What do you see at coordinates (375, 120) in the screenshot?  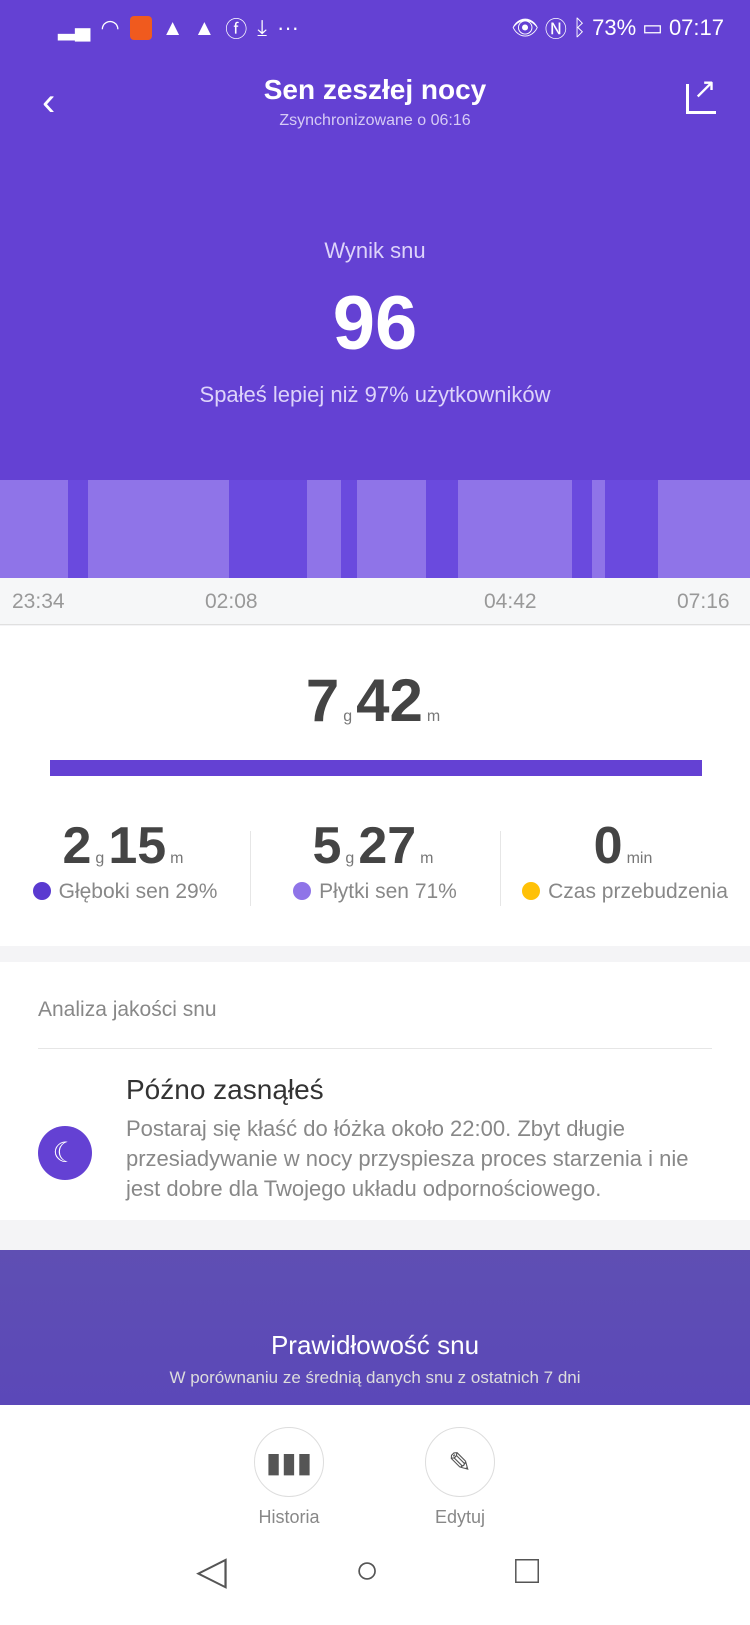 I see `sync-status: Zsynchronizowane o 06:16` at bounding box center [375, 120].